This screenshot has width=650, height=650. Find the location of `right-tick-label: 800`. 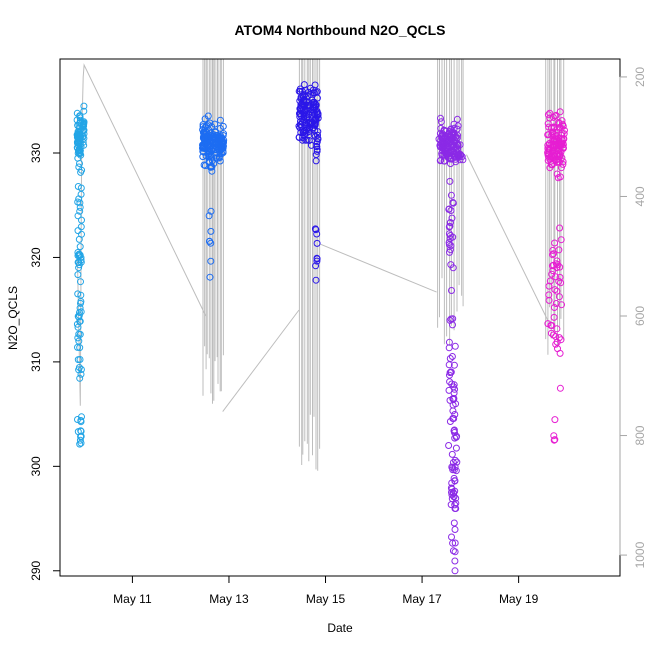

right-tick-label: 800 is located at coordinates (640, 435).